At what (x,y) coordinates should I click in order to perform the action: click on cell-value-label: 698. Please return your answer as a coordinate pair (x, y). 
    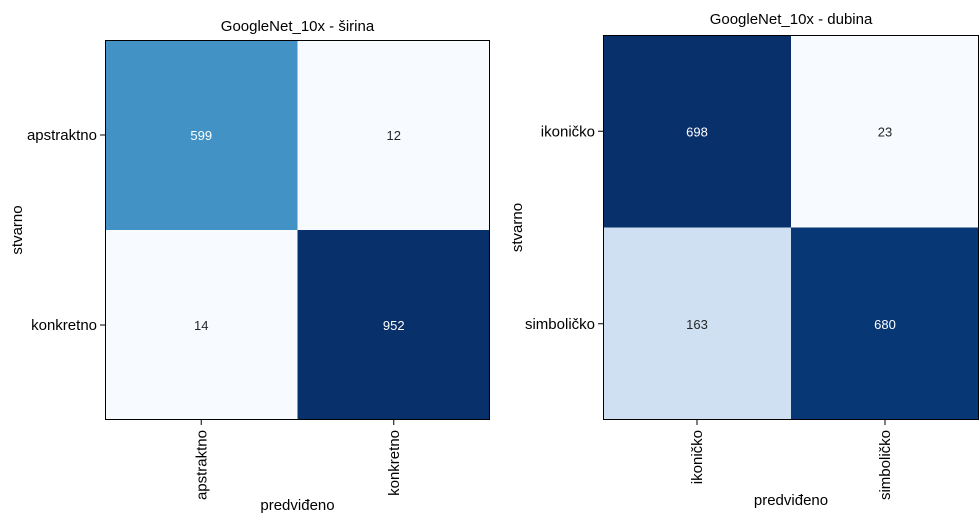
    Looking at the image, I should click on (697, 131).